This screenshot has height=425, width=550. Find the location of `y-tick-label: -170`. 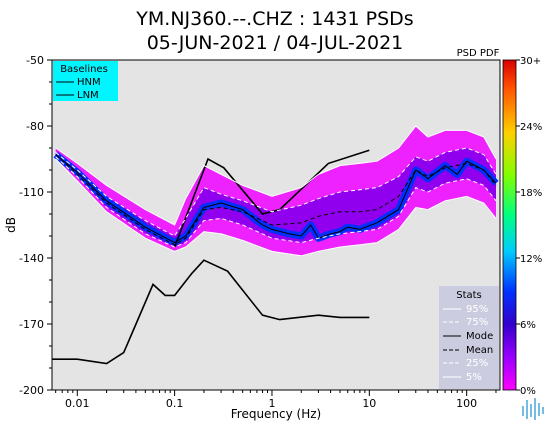

y-tick-label: -170 is located at coordinates (31, 324).